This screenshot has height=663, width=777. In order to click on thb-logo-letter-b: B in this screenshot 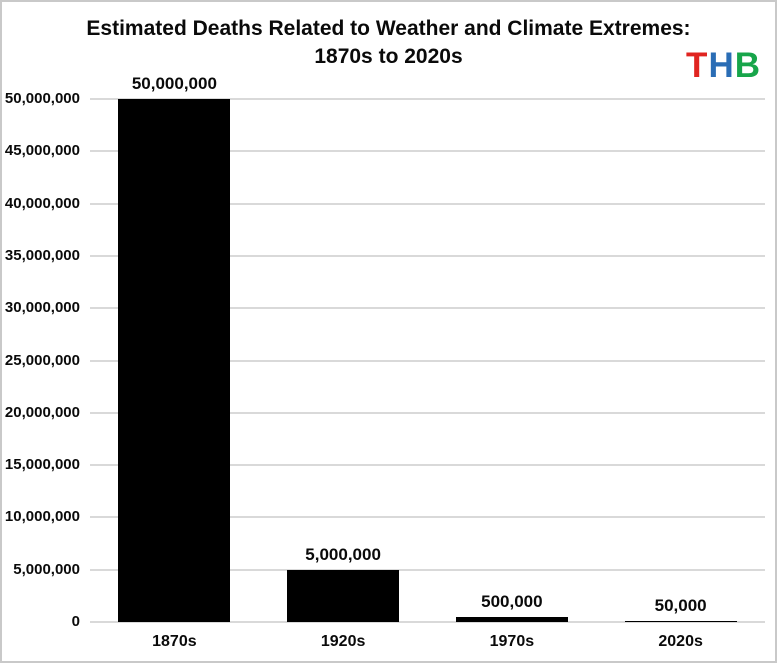, I will do `click(747, 65)`.